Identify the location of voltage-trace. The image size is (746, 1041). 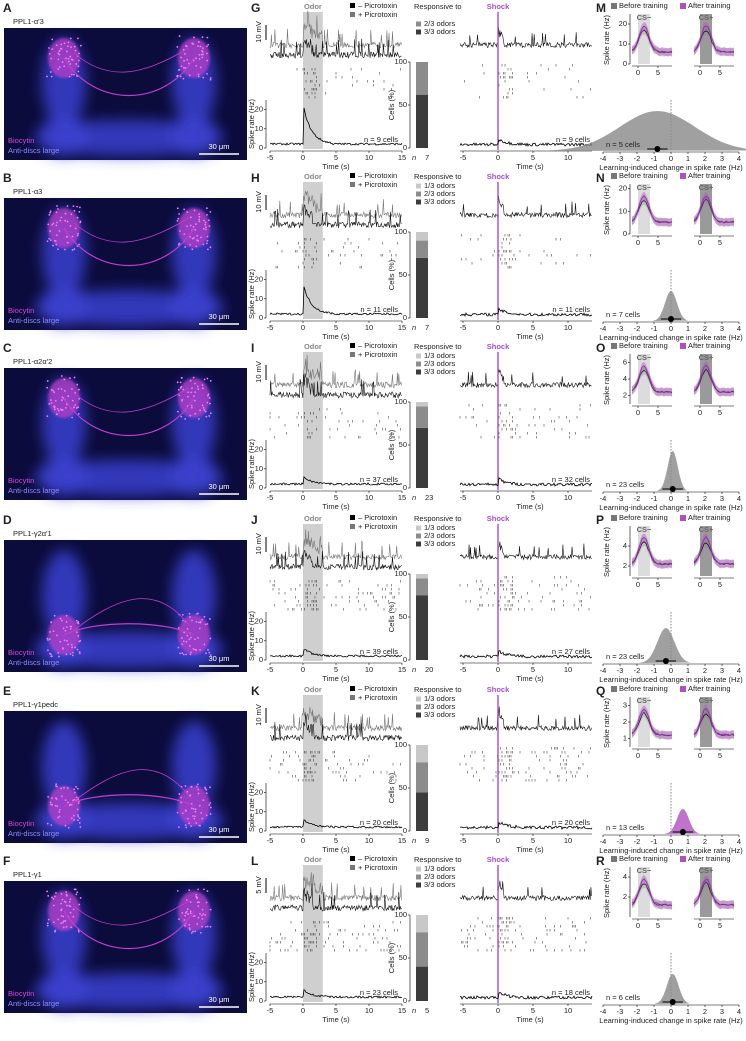
(525, 38).